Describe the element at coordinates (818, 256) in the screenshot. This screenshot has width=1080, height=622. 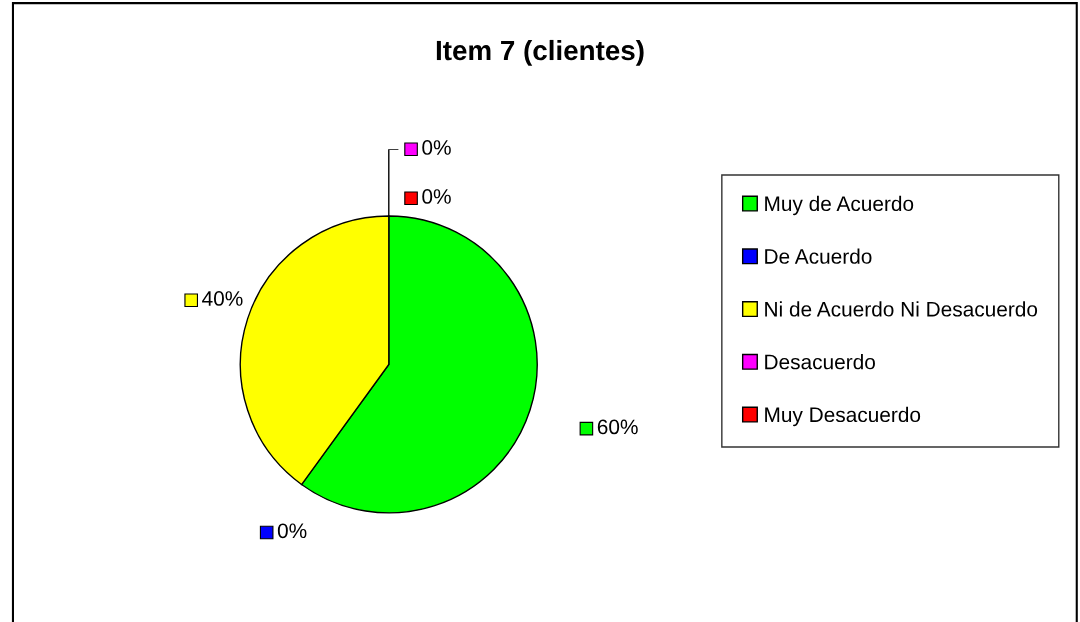
I see `legend-label: De Acuerdo` at that location.